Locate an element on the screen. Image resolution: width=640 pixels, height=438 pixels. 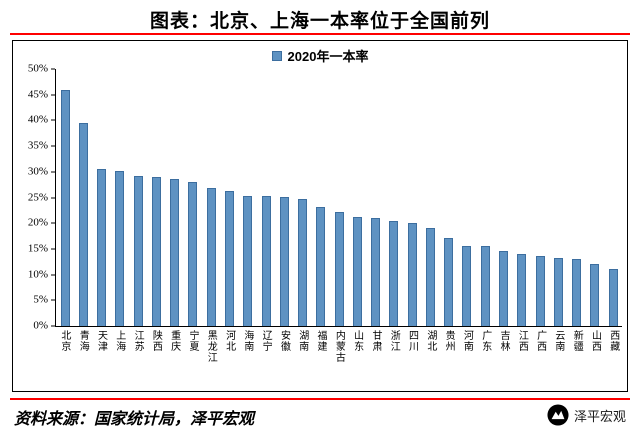
y-tick-label: 0% is located at coordinates (40, 325).